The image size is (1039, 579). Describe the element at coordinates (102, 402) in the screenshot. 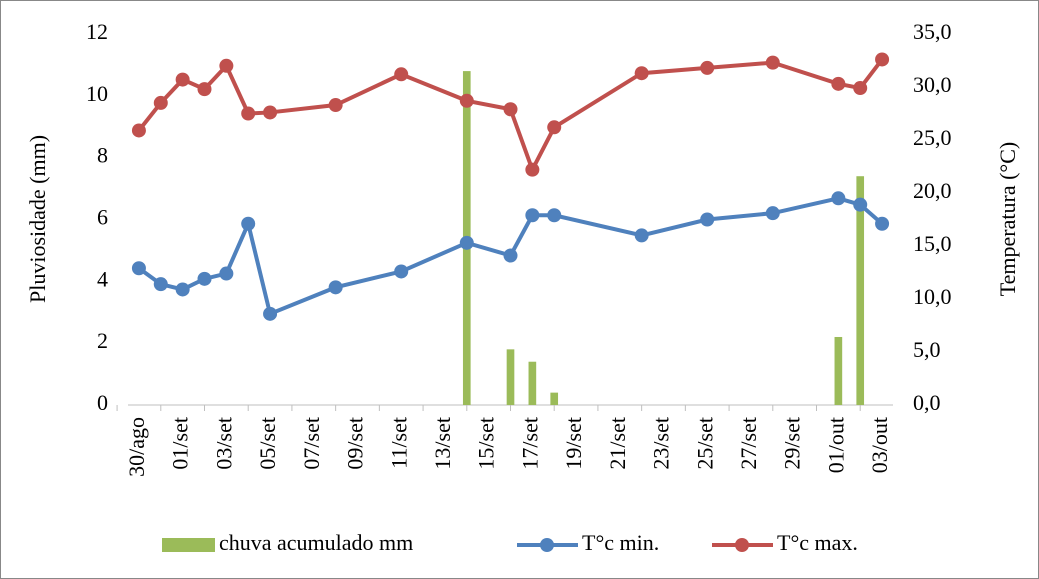

I see `y-tick-label: 0` at that location.